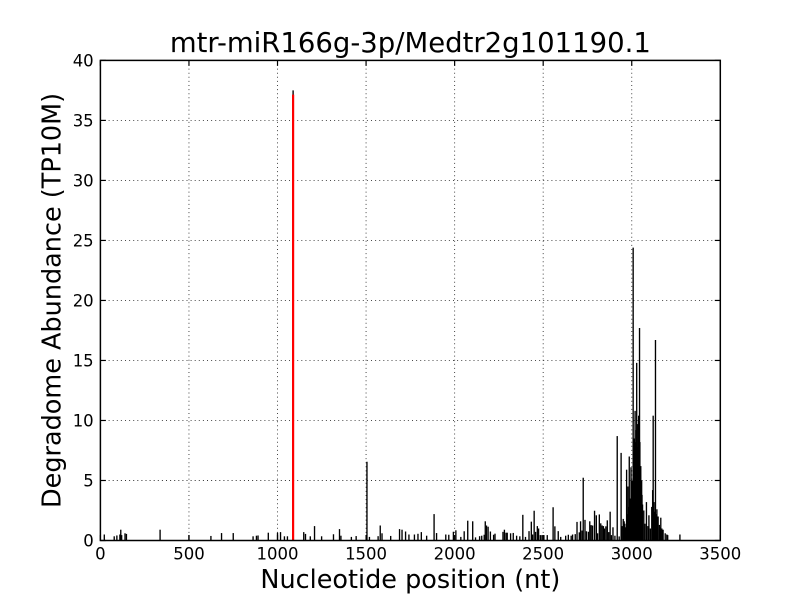  I want to click on y-tick-label: 30, so click(83, 181).